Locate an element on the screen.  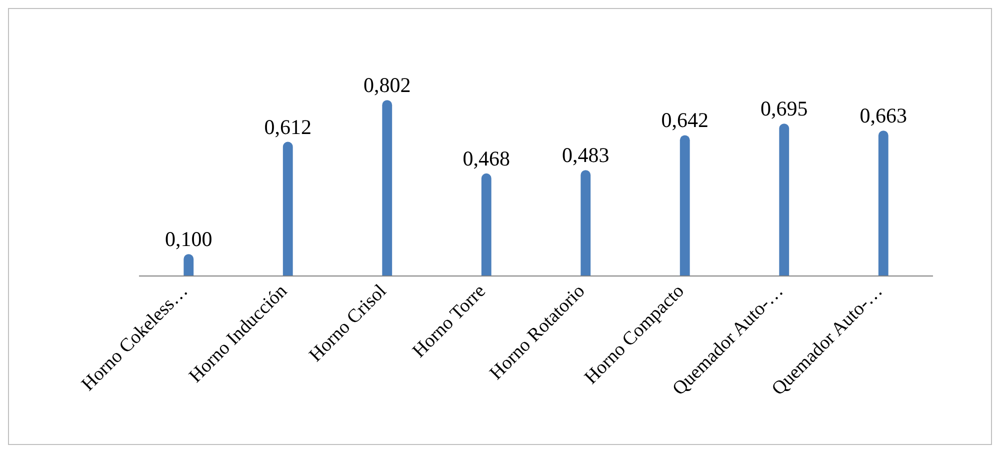
data-label: 0,612 is located at coordinates (288, 126).